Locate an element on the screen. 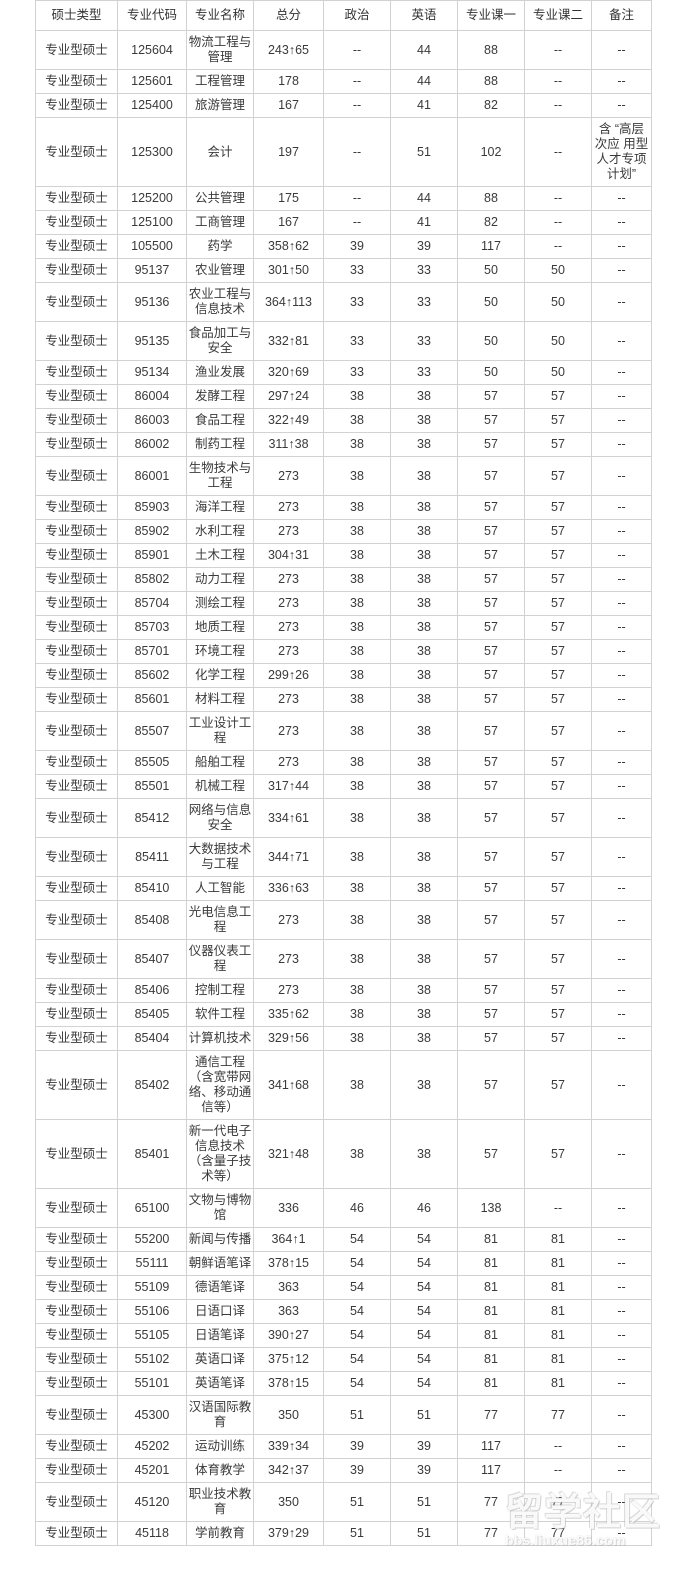 Image resolution: width=680 pixels, height=1579 pixels. table-row: 专业型硕士 105500 药学 358↑62 39 39 117 -- -- is located at coordinates (343, 246).